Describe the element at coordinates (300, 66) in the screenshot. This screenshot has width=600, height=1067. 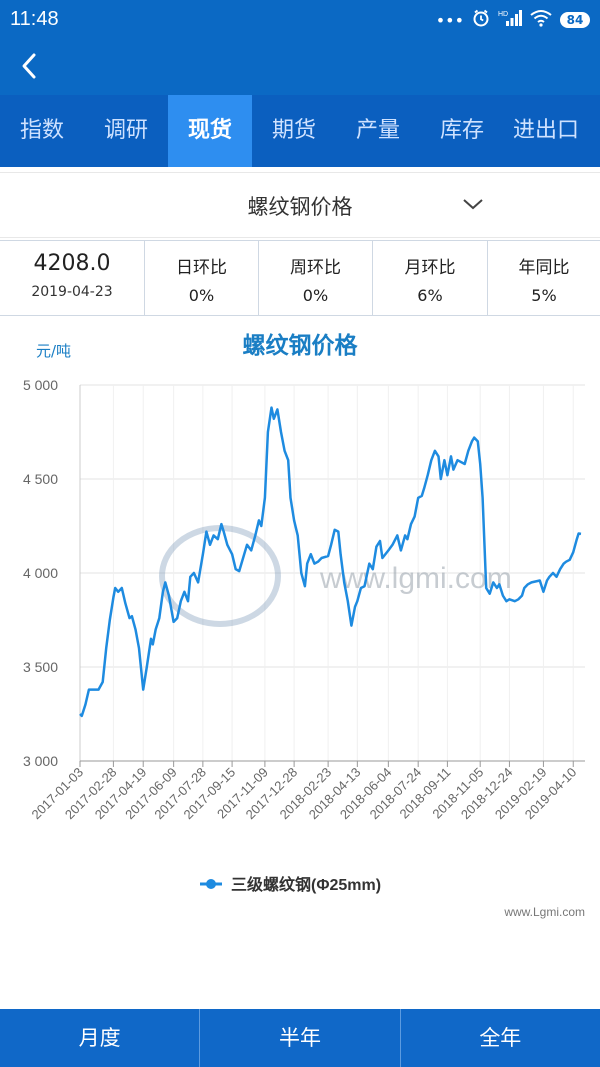
I see `nav-bar` at that location.